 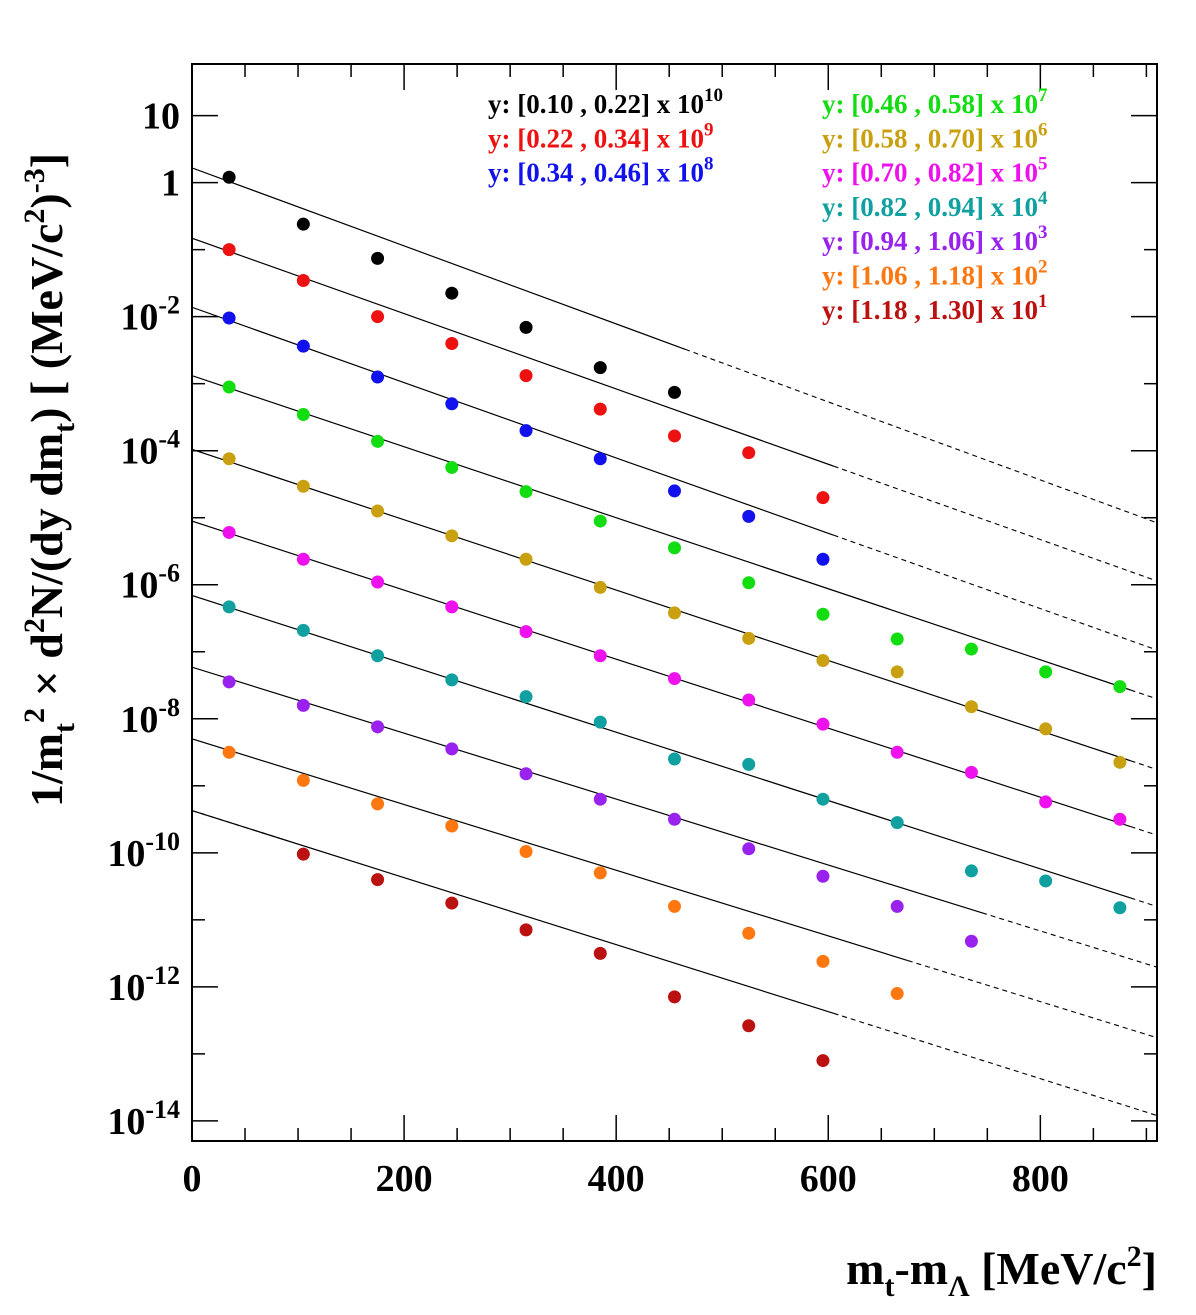 What do you see at coordinates (934, 239) in the screenshot?
I see `legend-entry-8: y: [0.94 , 1.06] x 103` at bounding box center [934, 239].